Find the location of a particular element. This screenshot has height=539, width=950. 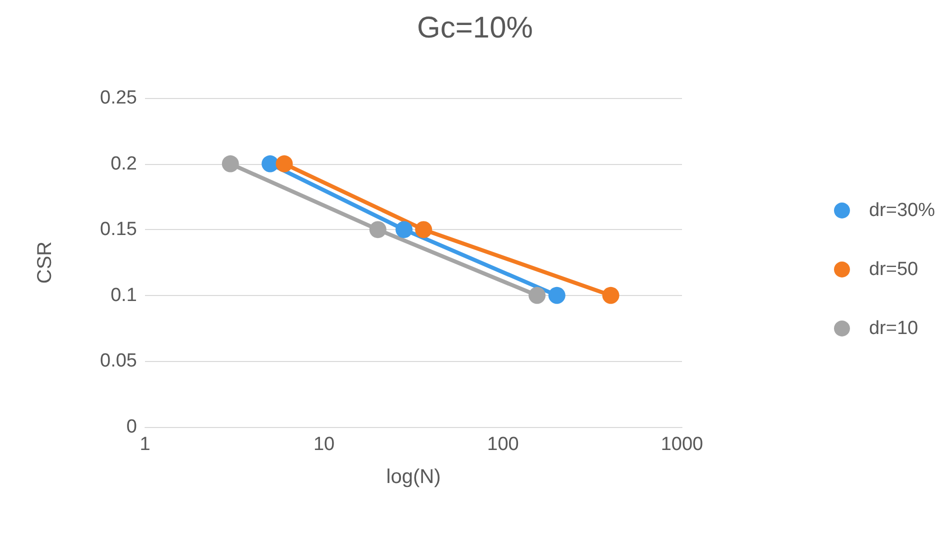

chart-title: Gc=10% is located at coordinates (475, 28).